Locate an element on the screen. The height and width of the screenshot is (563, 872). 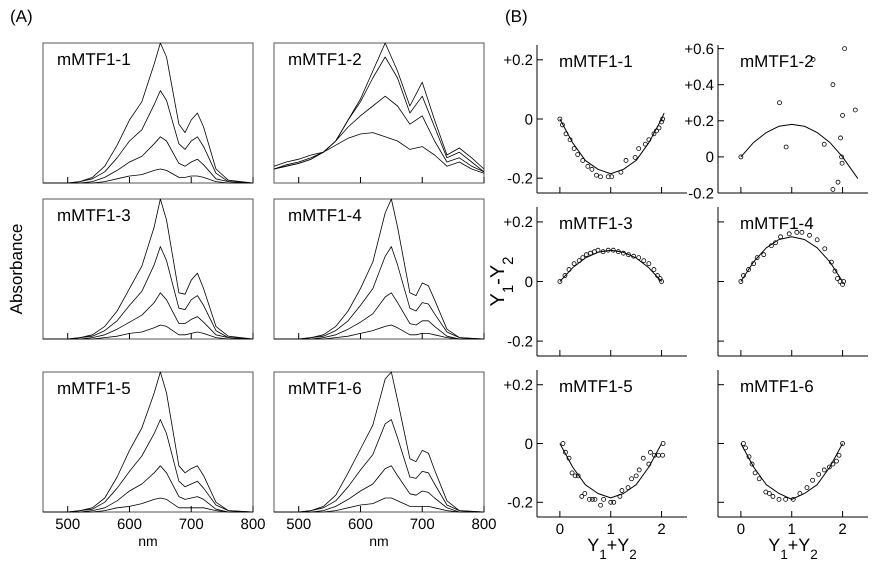
y-tick-label: +0.4 is located at coordinates (699, 85).